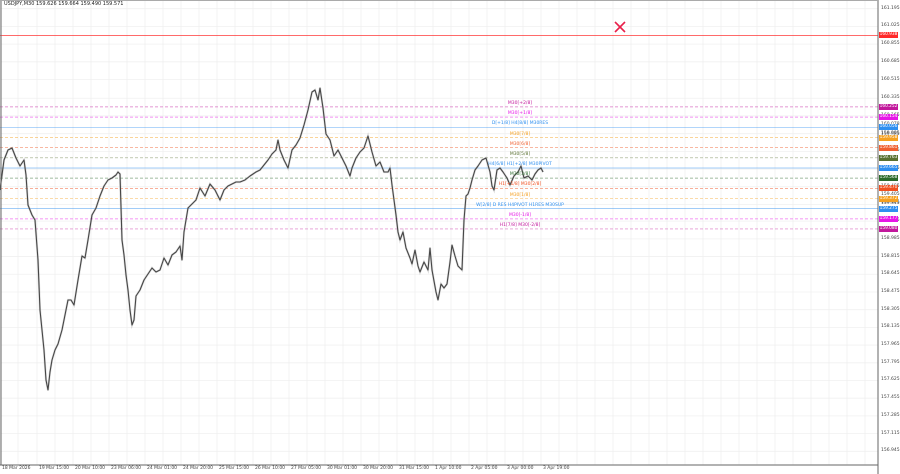 The width and height of the screenshot is (900, 474). I want to click on y-tick-label: 159.315, so click(890, 204).